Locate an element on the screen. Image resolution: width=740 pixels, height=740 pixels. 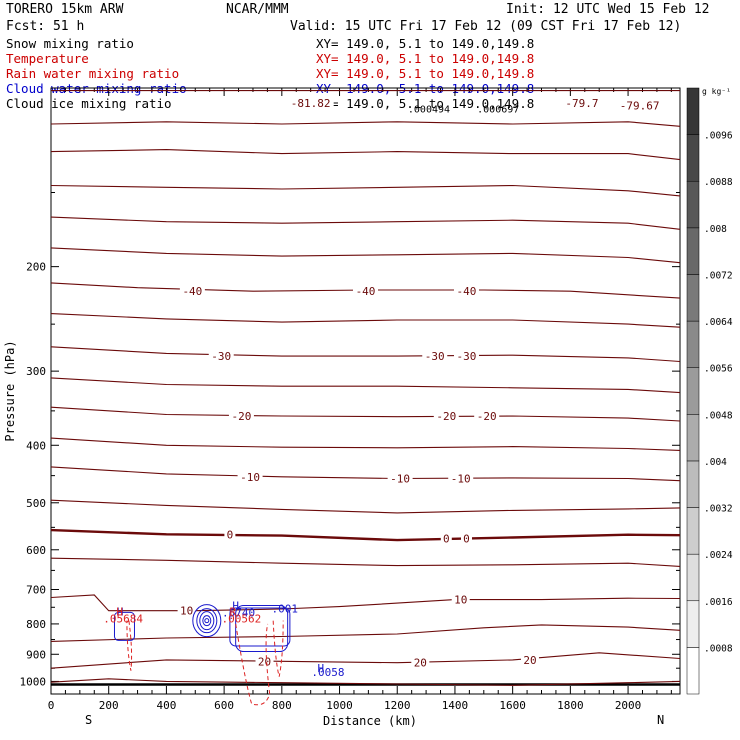
temperature-label: -79.7 is located at coordinates (581, 103).